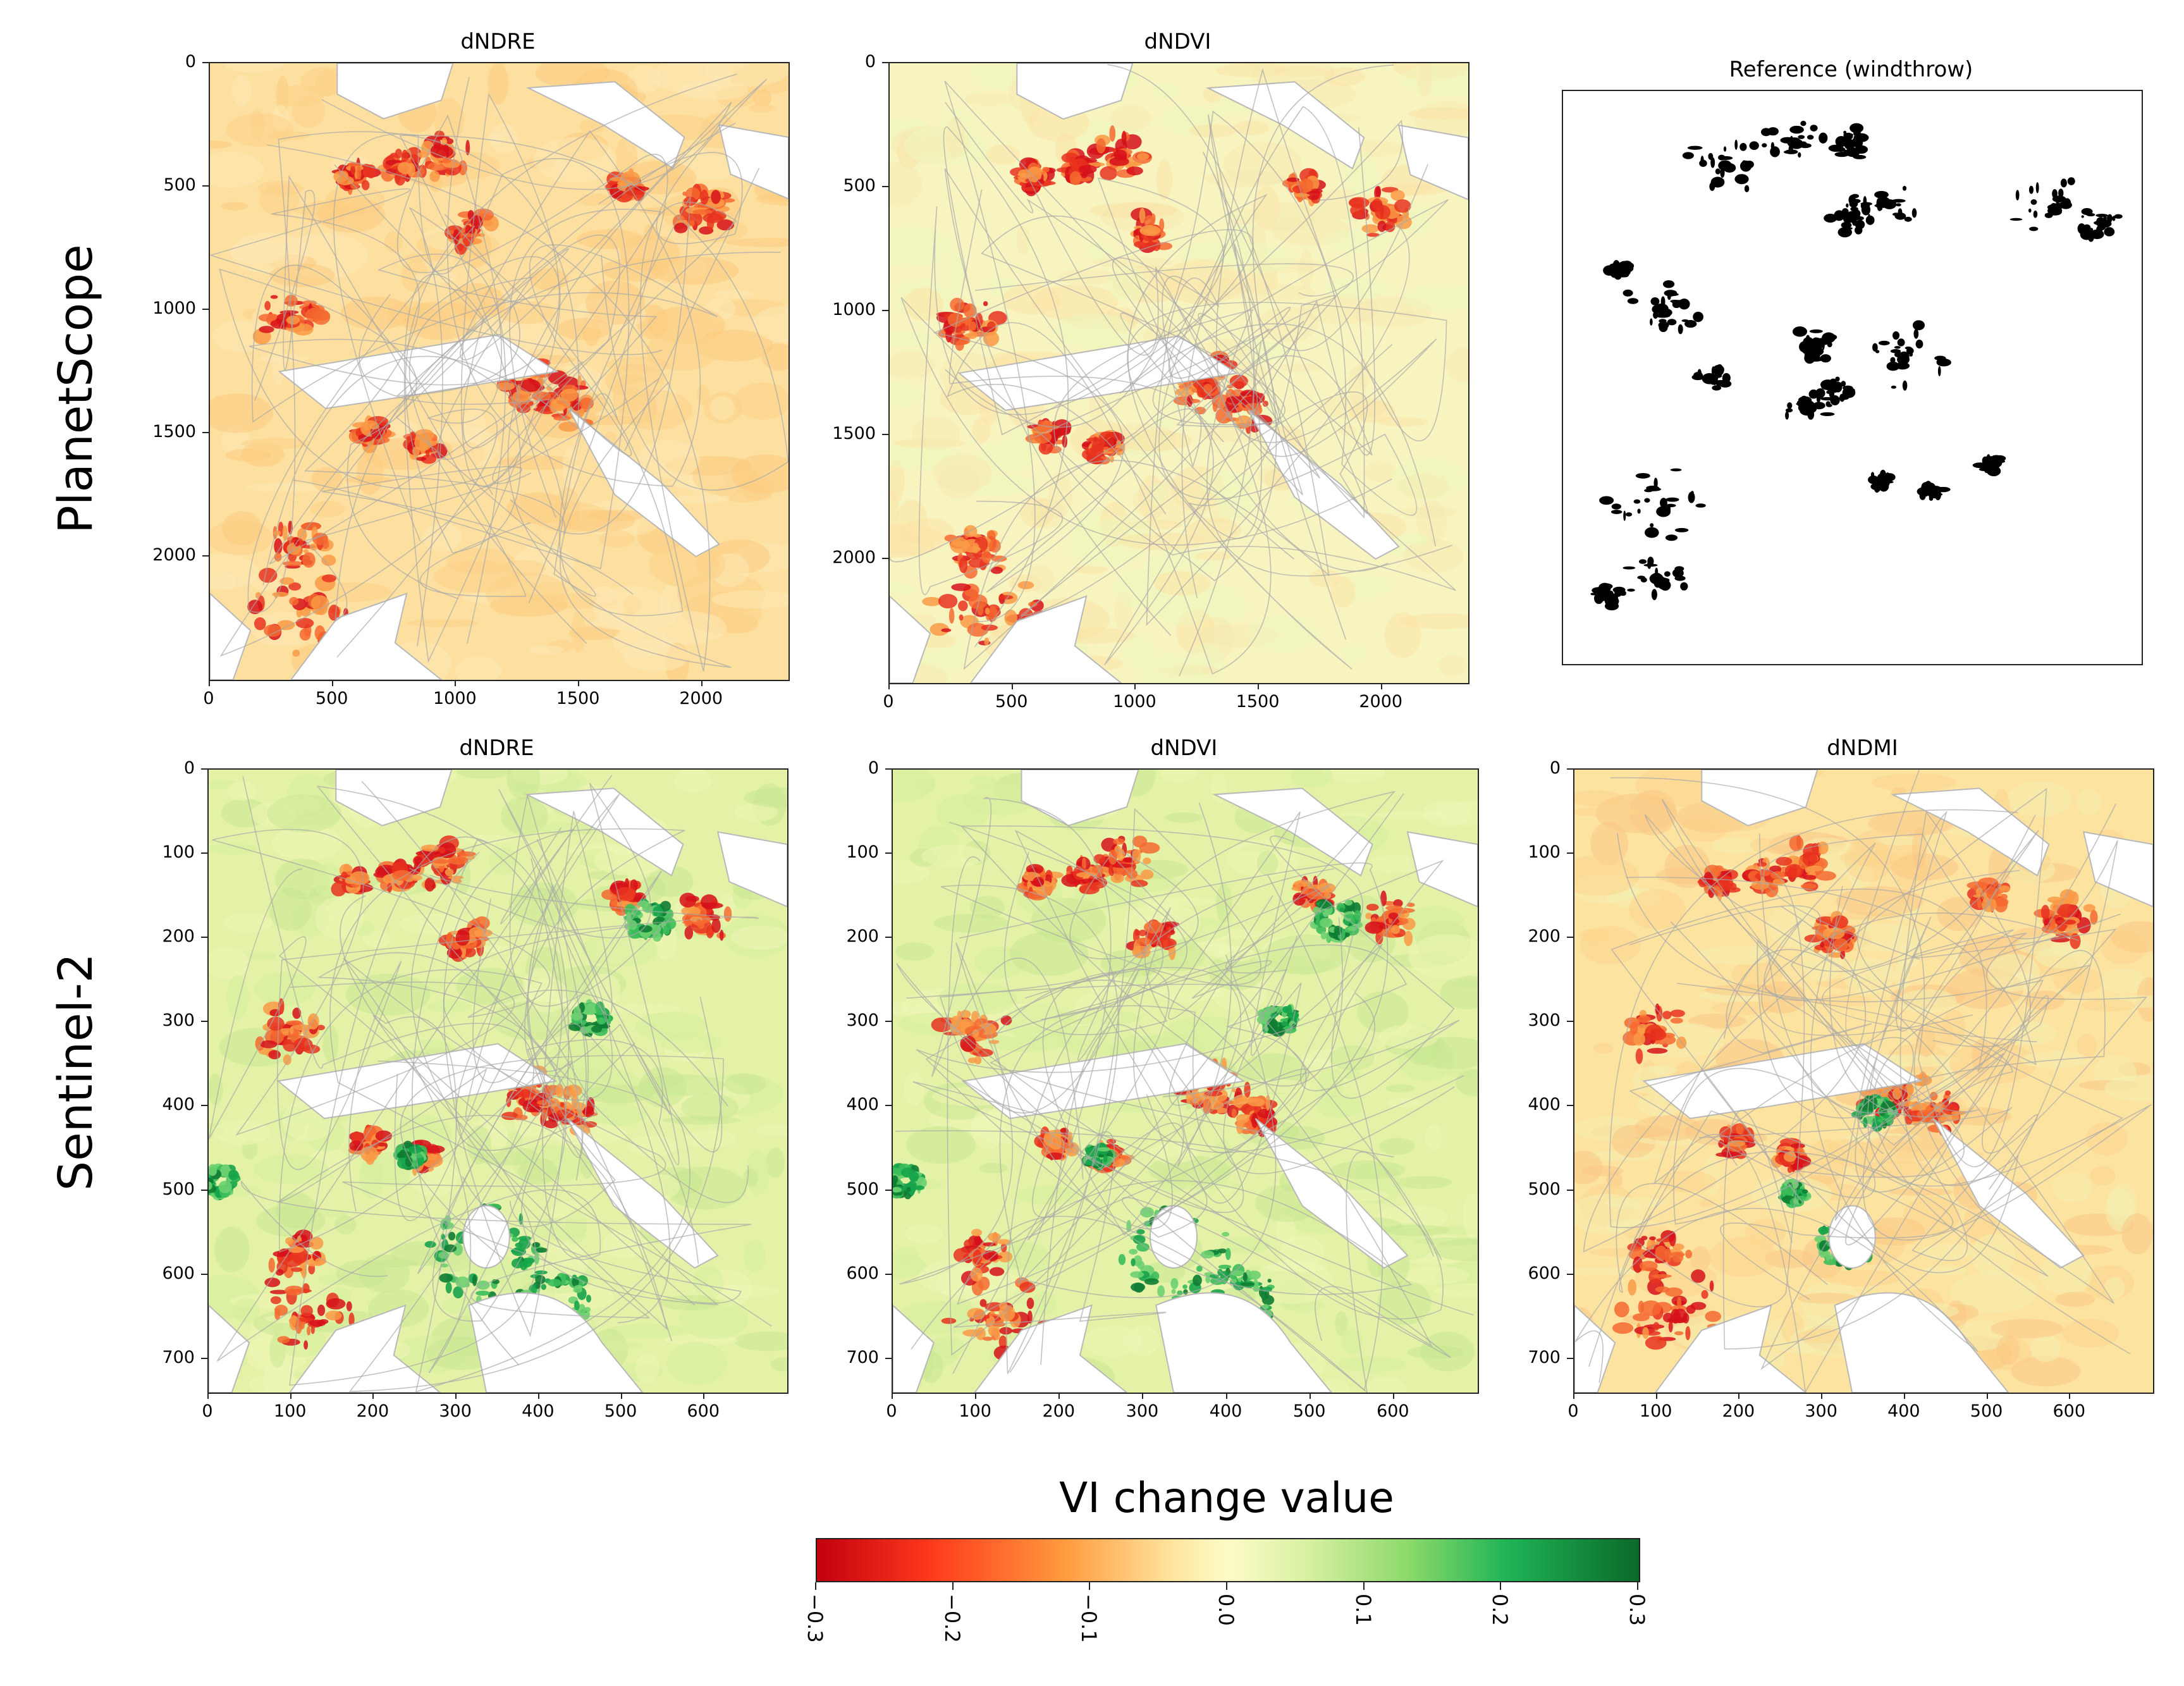 Image resolution: width=2184 pixels, height=1686 pixels. What do you see at coordinates (701, 698) in the screenshot?
I see `x-tick-label: 2000` at bounding box center [701, 698].